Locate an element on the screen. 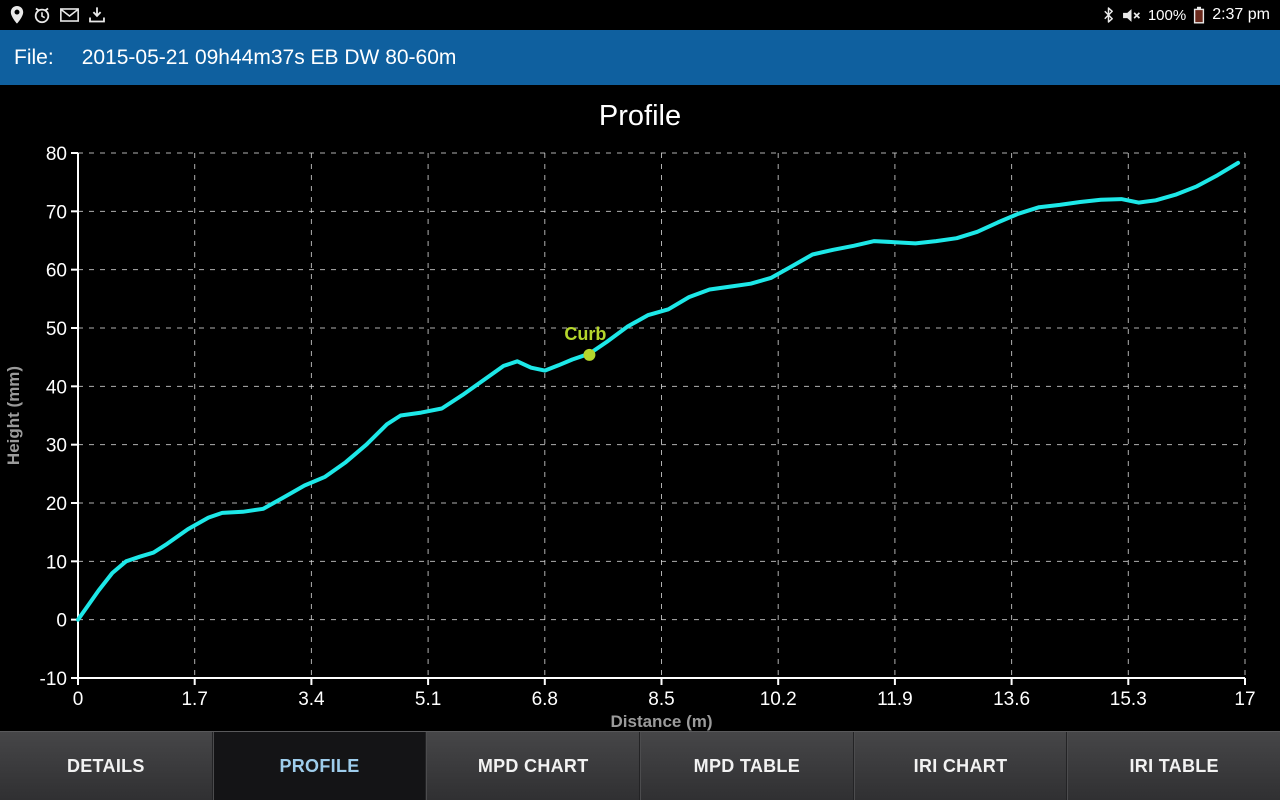  tab-iri-chart: IRI CHART is located at coordinates (960, 766).